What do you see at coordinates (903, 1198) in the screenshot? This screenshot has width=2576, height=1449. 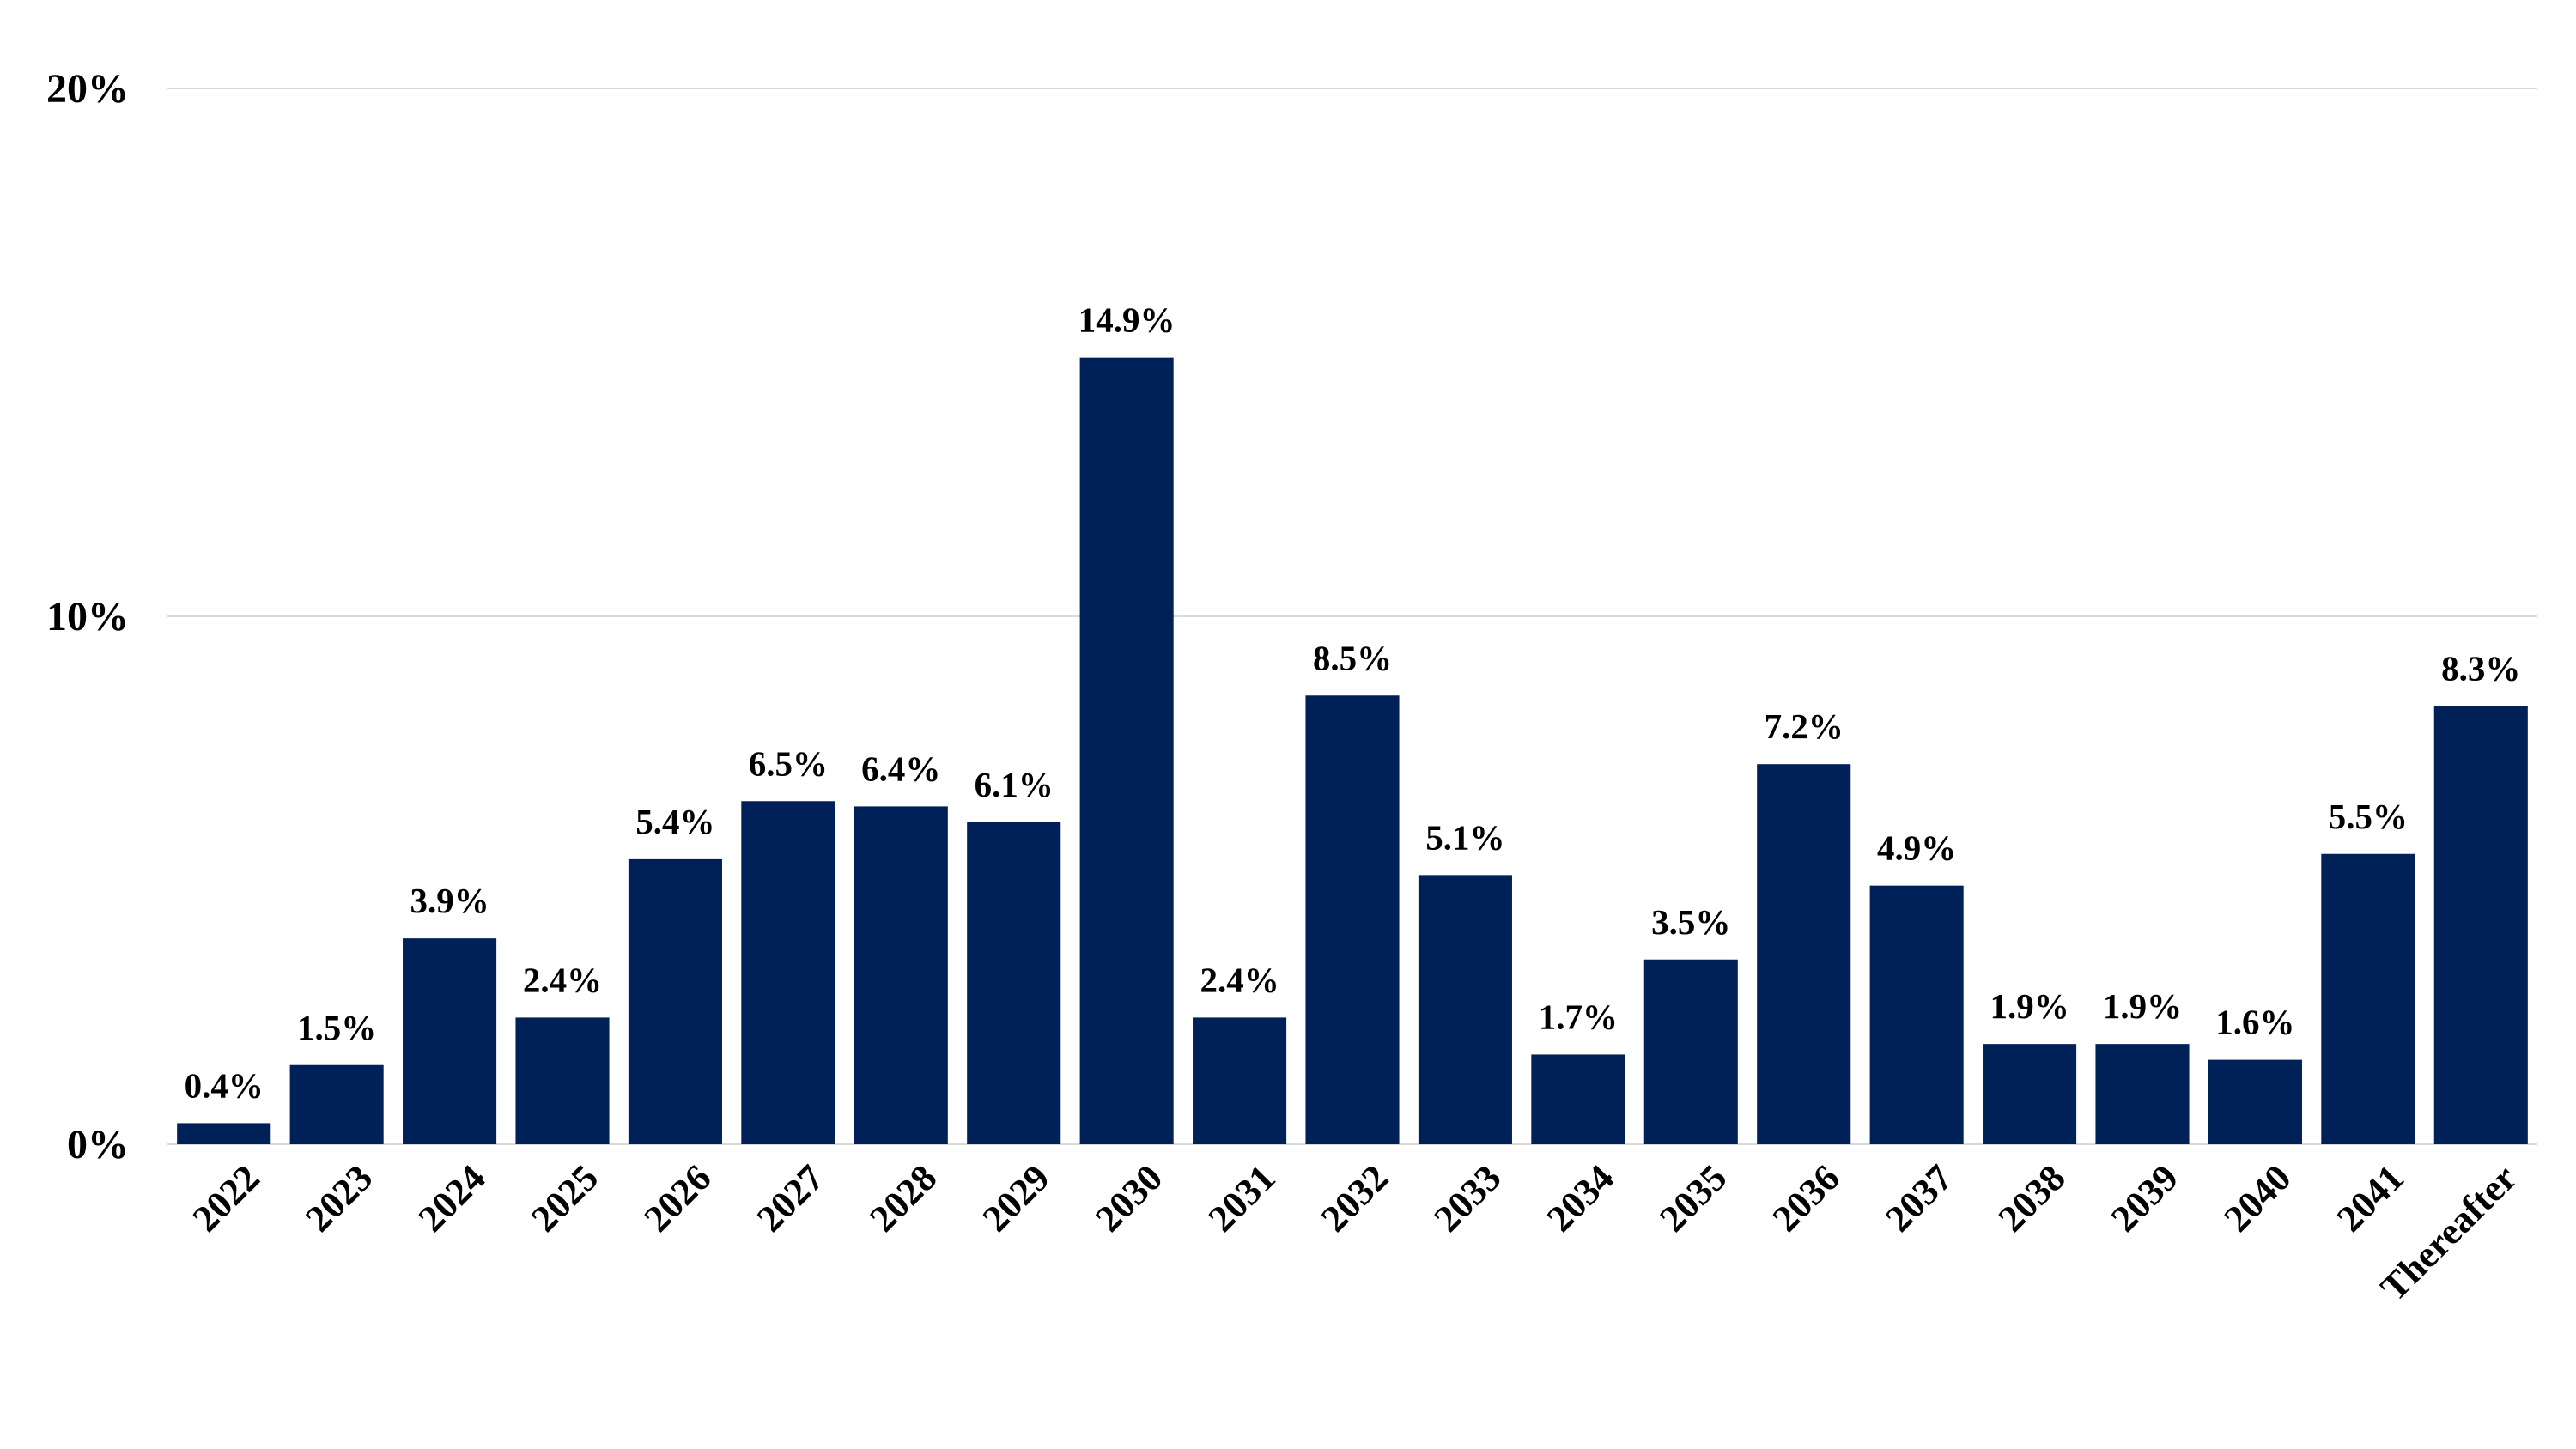 I see `x-tick-label-2028: 2028` at bounding box center [903, 1198].